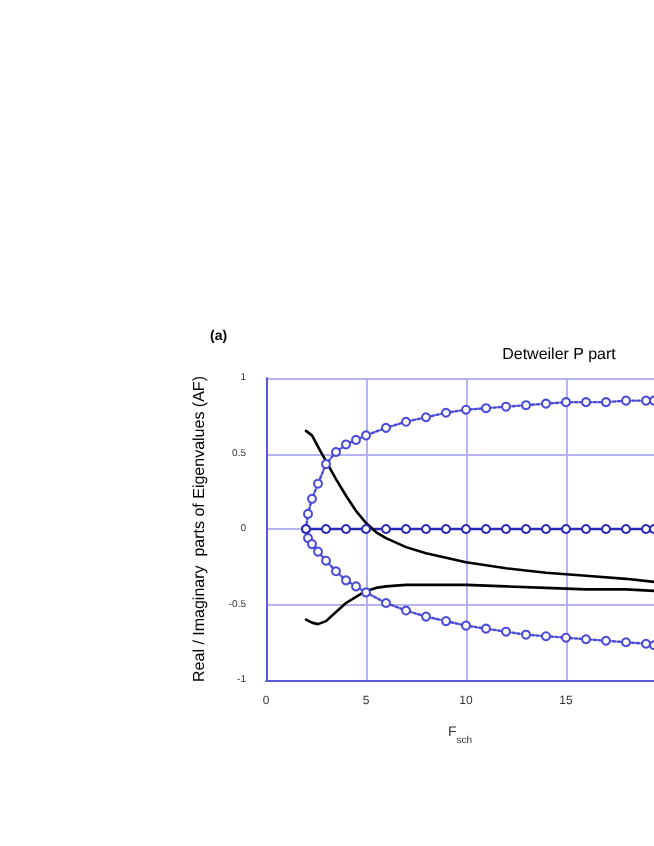 The image size is (654, 846). Describe the element at coordinates (560, 354) in the screenshot. I see `chart-title: Detweiler P part` at that location.